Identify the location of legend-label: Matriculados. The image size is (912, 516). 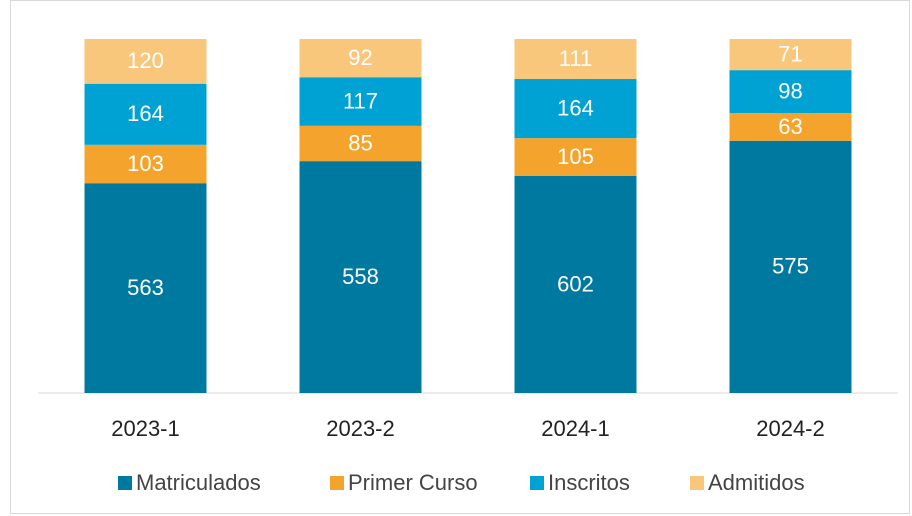
(198, 482).